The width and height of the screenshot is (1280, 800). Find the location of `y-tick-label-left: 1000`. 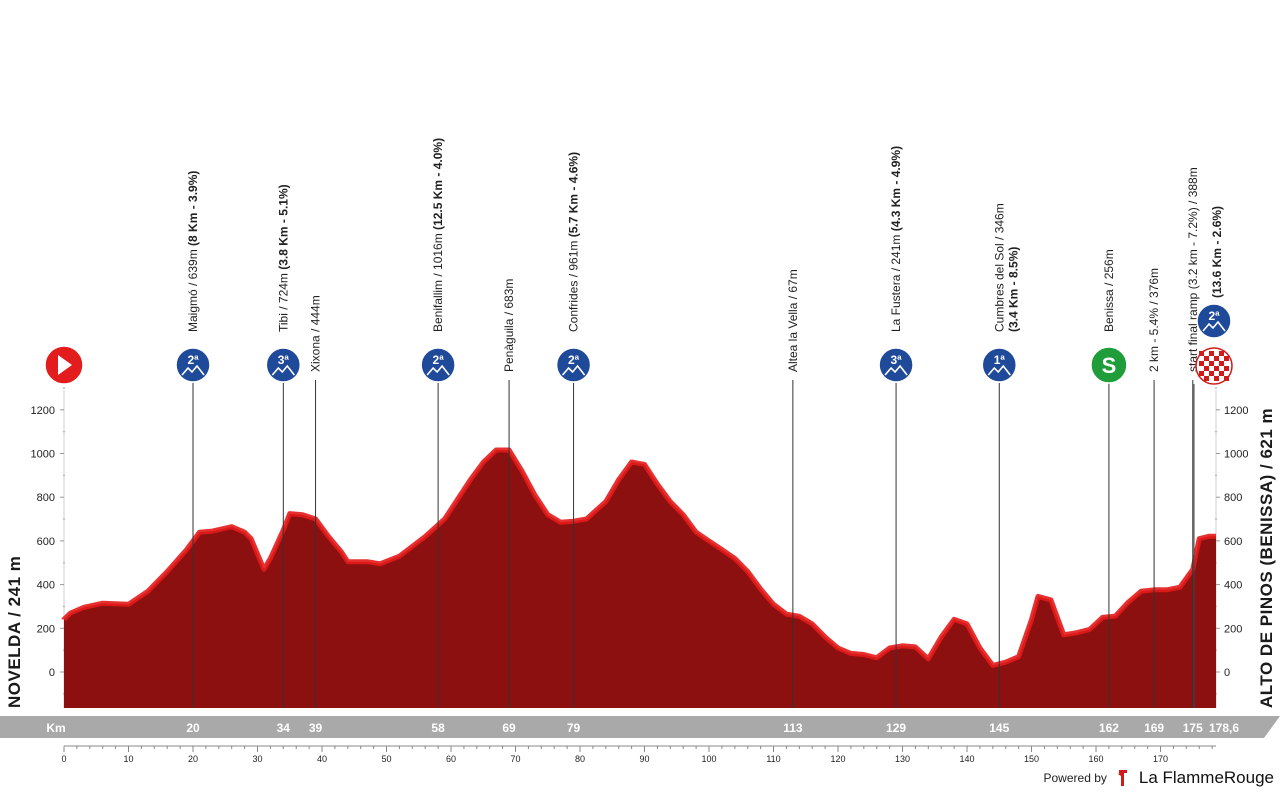

y-tick-label-left: 1000 is located at coordinates (43, 455).